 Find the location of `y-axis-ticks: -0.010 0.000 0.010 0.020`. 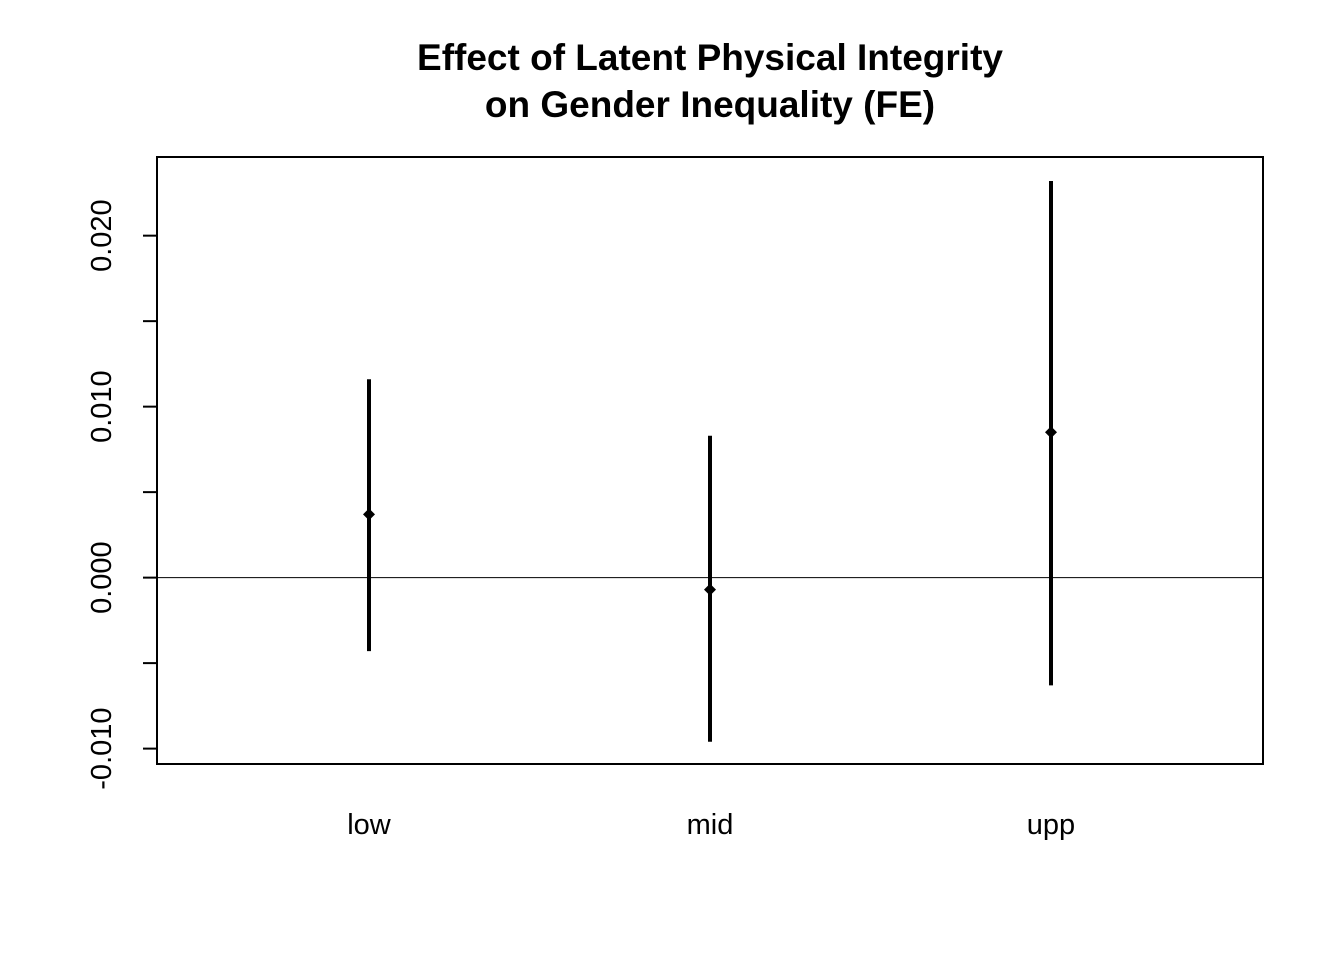

y-axis-ticks: -0.010 0.000 0.010 0.020 is located at coordinates (121, 494).